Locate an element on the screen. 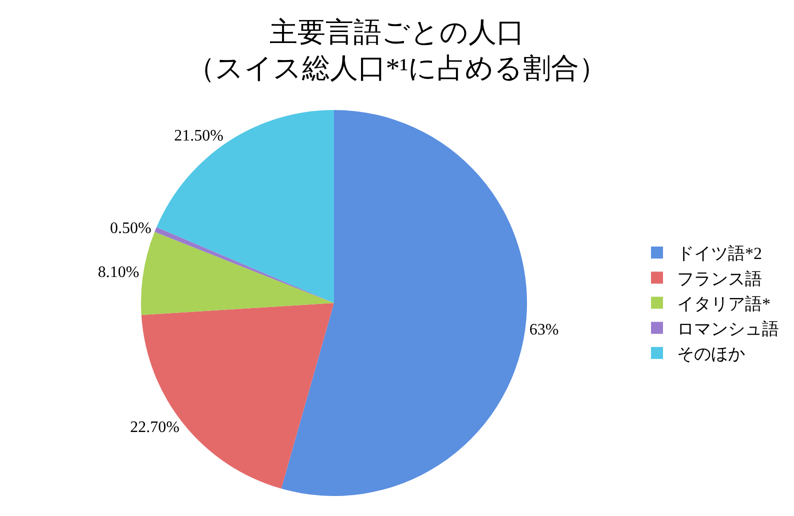  legend-label: イタリア語* is located at coordinates (723, 304).